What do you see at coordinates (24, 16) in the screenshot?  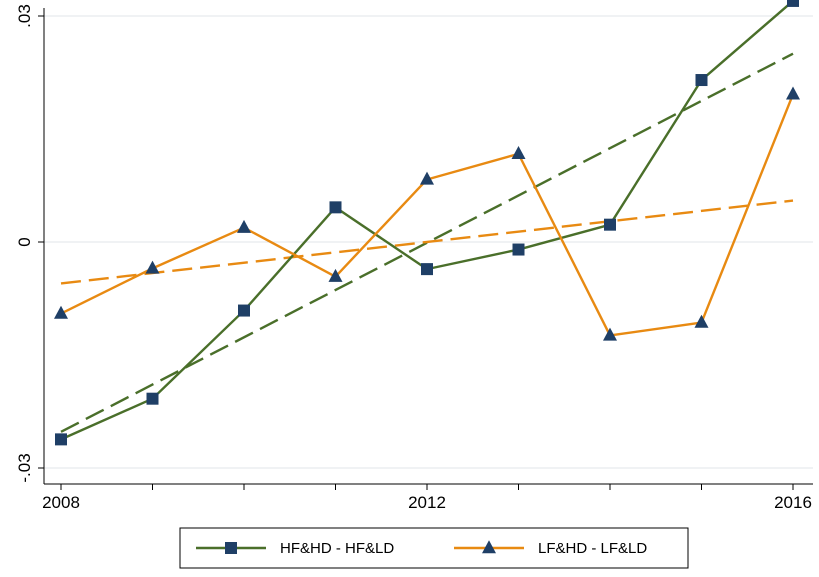 I see `y-tick-label: .03` at bounding box center [24, 16].